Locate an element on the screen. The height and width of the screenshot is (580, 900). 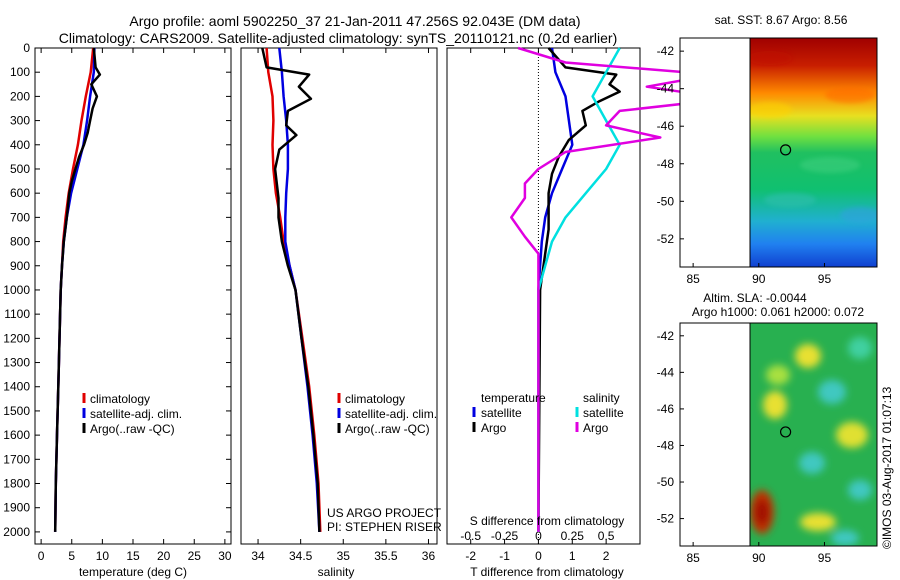
y-tick-label: 100 is located at coordinates (20, 72).